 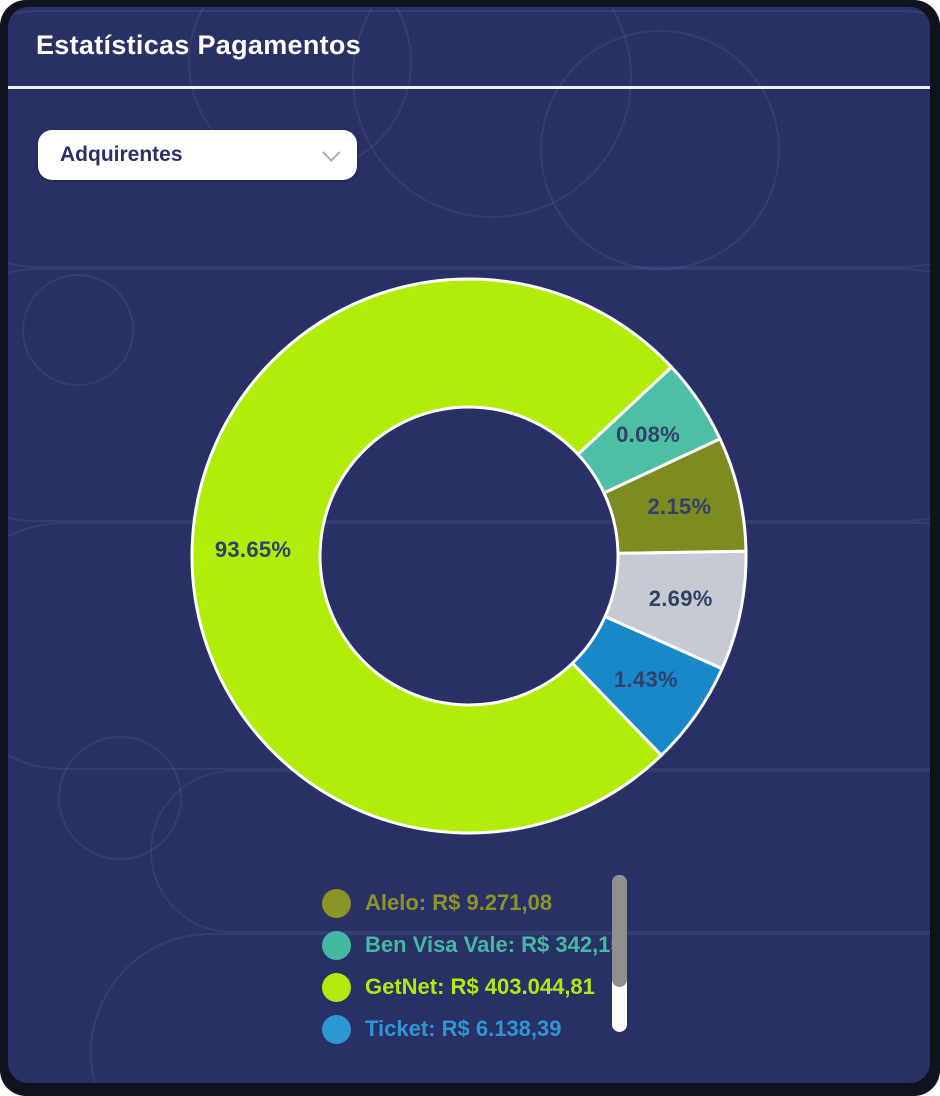 What do you see at coordinates (619, 931) in the screenshot?
I see `legend-scrollbar-thumb` at bounding box center [619, 931].